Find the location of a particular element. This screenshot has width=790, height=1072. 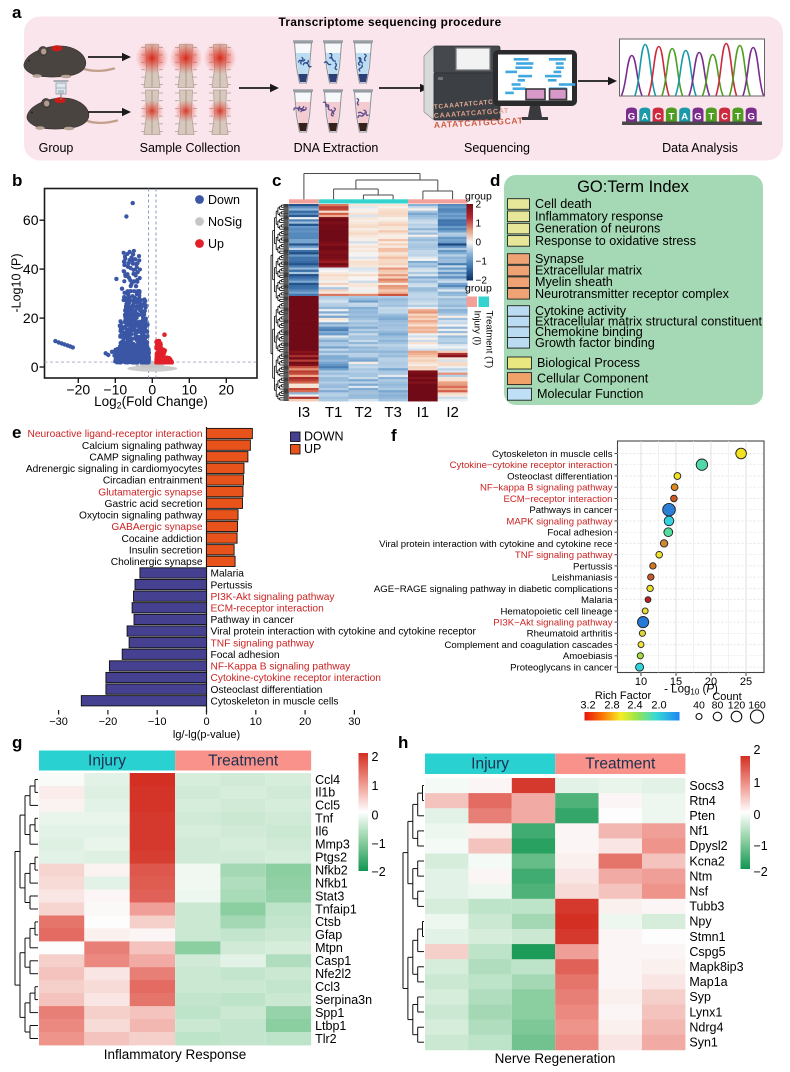

svg-text: −2 is located at coordinates (482, 281).